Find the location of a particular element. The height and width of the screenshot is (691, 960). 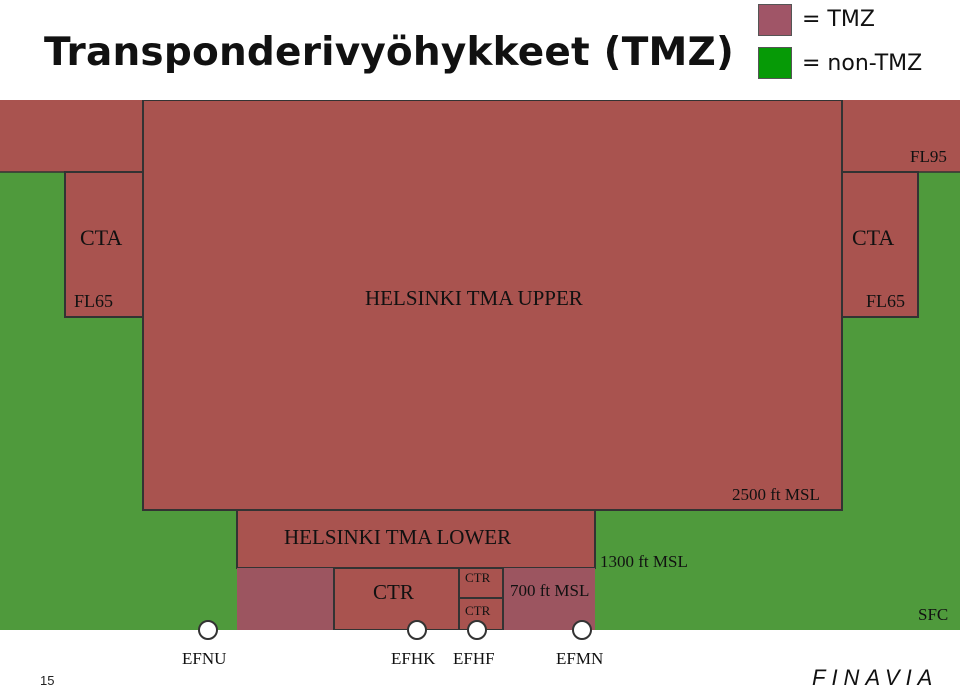

efmn-marker is located at coordinates (582, 630).